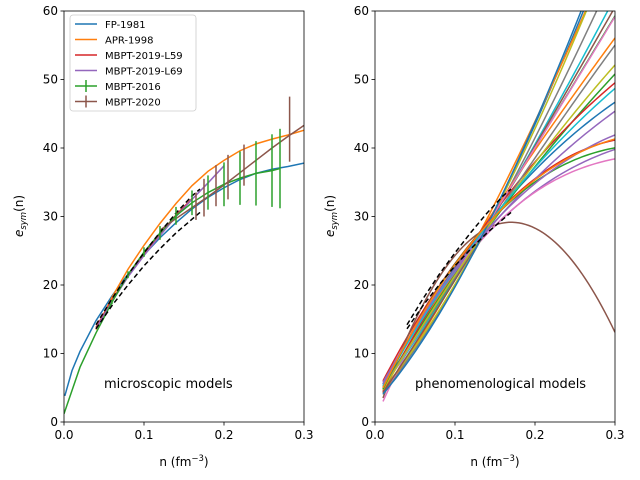 This screenshot has height=480, width=640. I want to click on legend-label: MBPT-2019-L59, so click(144, 56).